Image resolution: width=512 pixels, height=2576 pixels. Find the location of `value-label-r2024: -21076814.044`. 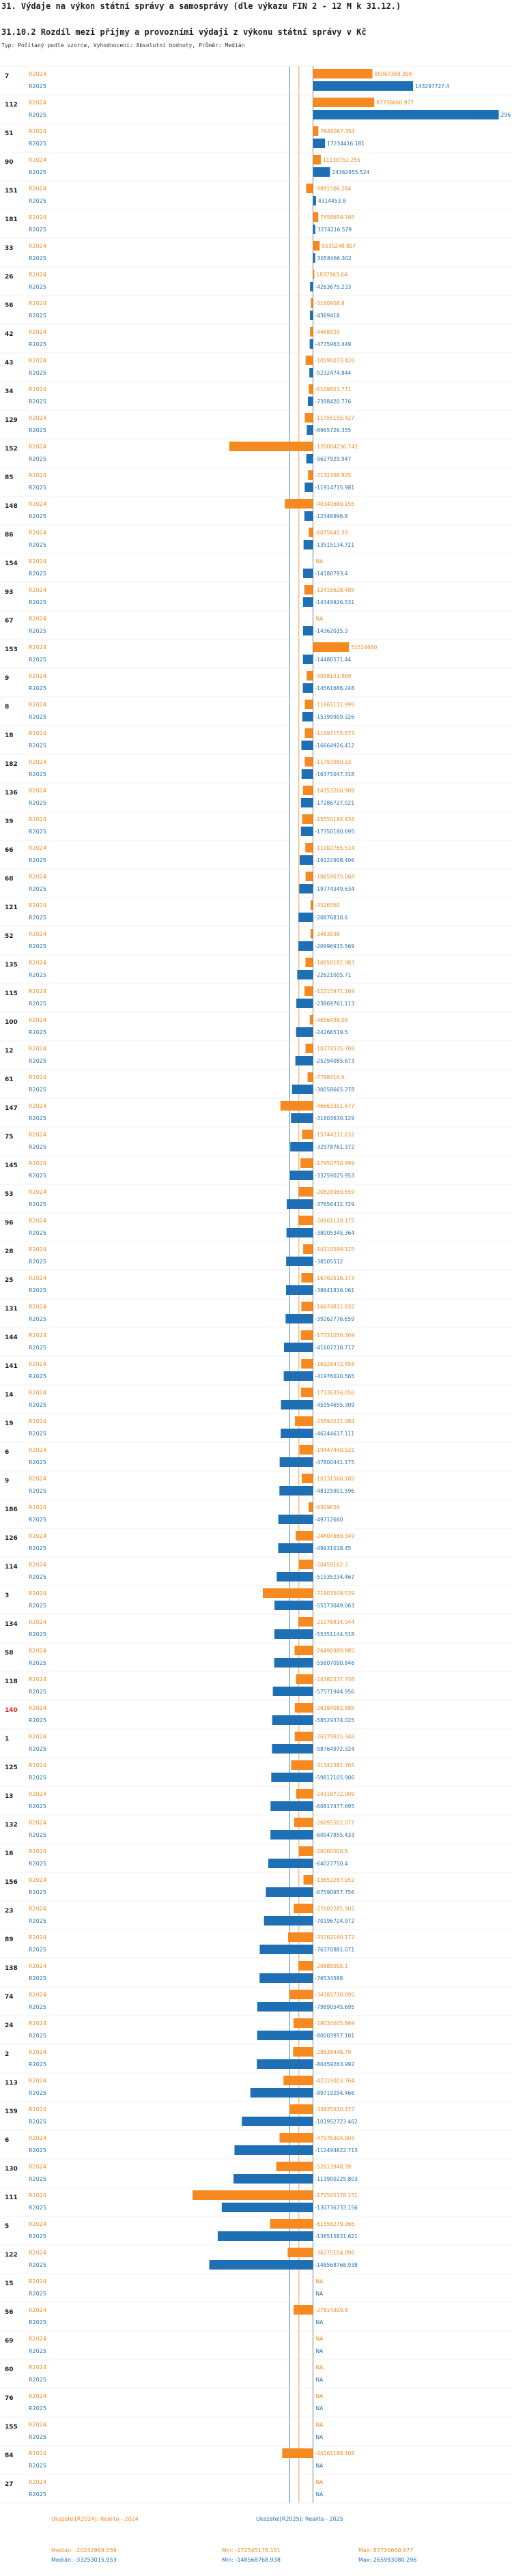

value-label-r2024: -21076814.044 is located at coordinates (335, 1622).